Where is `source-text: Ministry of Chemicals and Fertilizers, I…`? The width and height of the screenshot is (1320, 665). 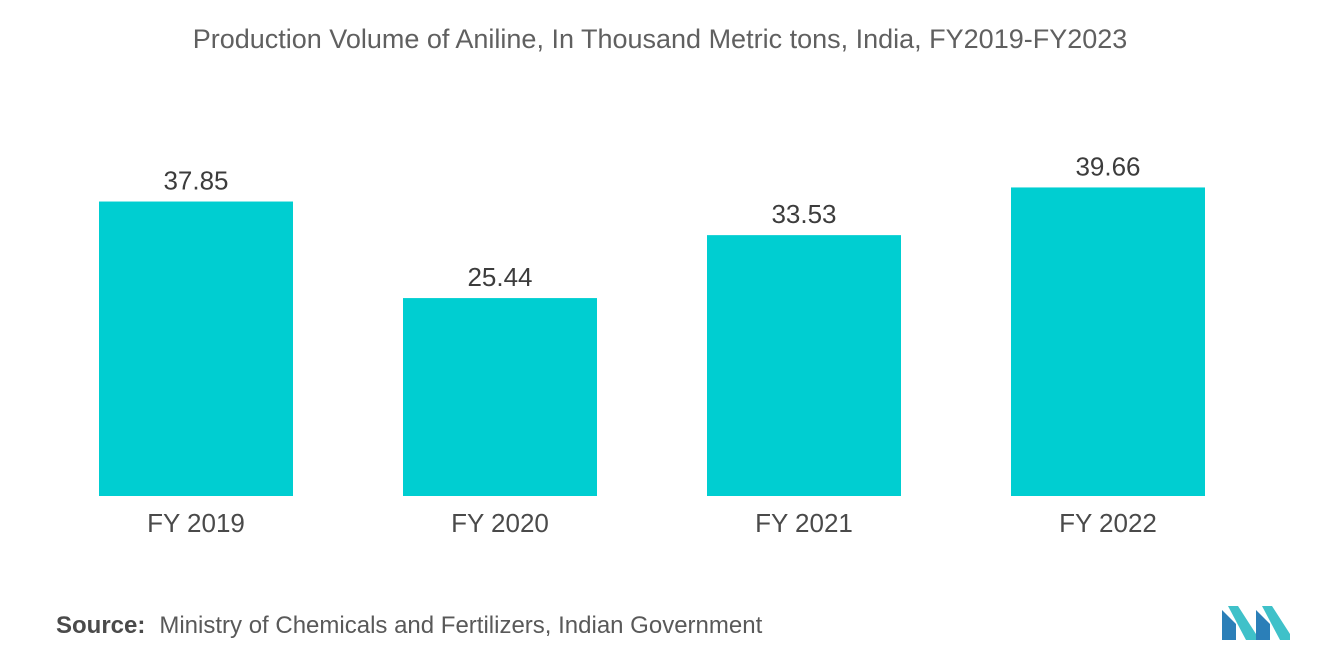
source-text: Ministry of Chemicals and Fertilizers, I… is located at coordinates (461, 625).